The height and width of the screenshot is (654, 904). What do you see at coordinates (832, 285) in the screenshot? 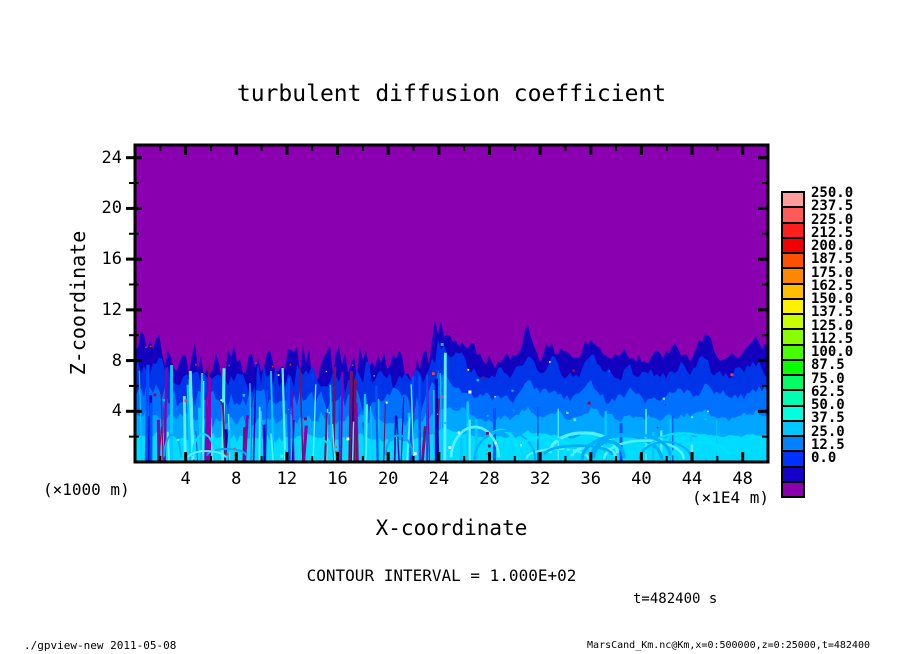
I see `colorbar-tick-label: 162.5` at bounding box center [832, 285].